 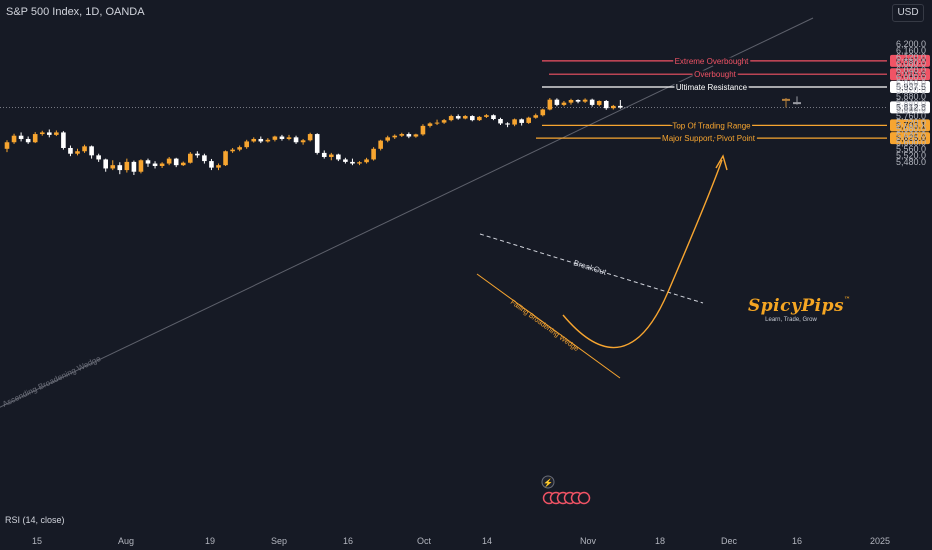 What do you see at coordinates (712, 87) in the screenshot?
I see `level-label: Ultimate Resistance` at bounding box center [712, 87].